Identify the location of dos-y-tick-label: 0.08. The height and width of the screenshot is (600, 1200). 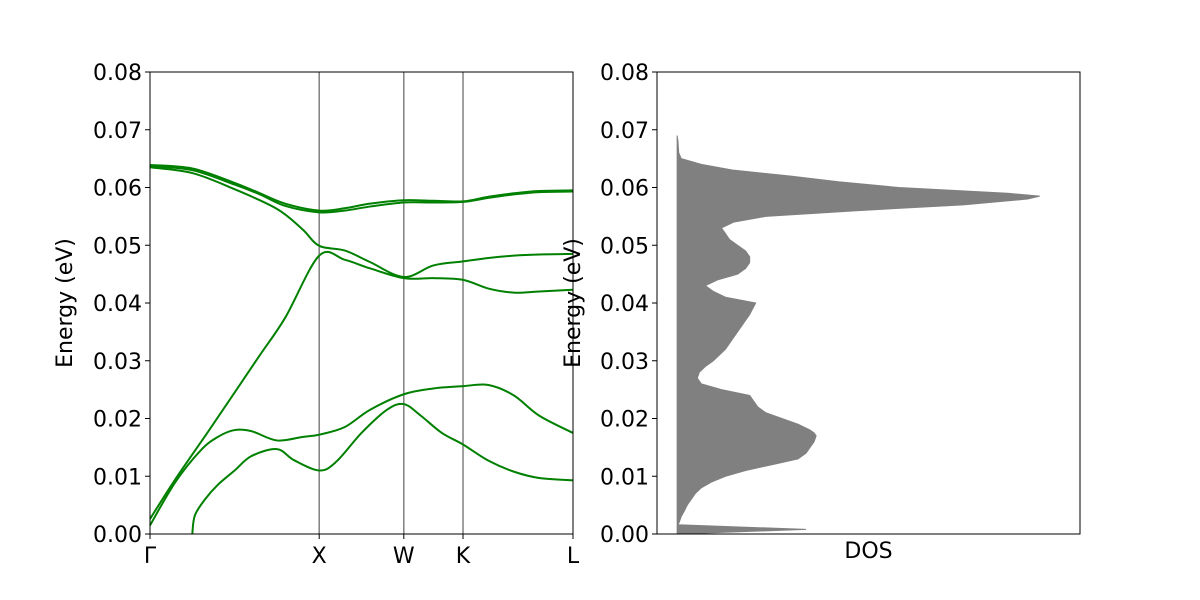
(624, 73).